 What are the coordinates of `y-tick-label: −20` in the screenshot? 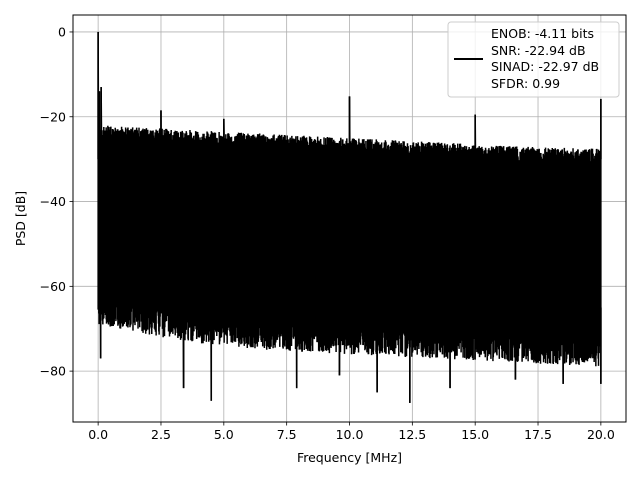 It's located at (53, 116).